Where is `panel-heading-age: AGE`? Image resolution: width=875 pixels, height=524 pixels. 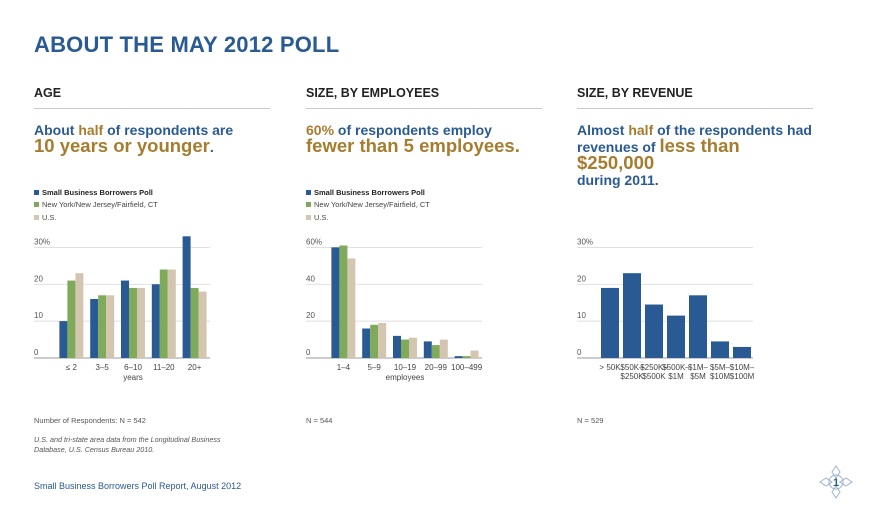 panel-heading-age: AGE is located at coordinates (48, 93).